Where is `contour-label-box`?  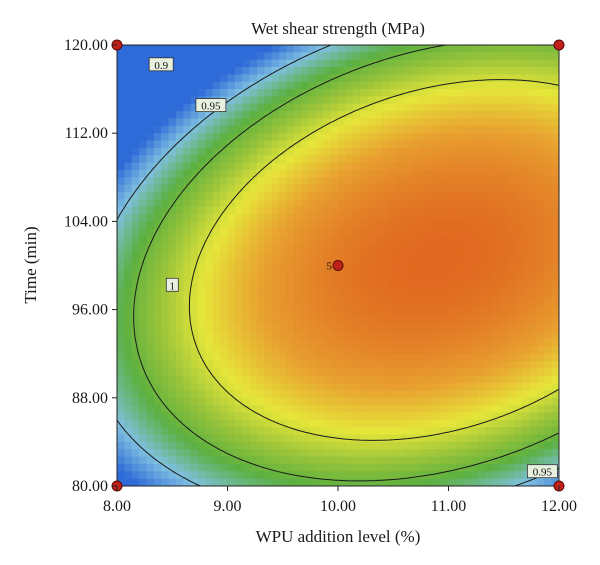
contour-label-box is located at coordinates (542, 471).